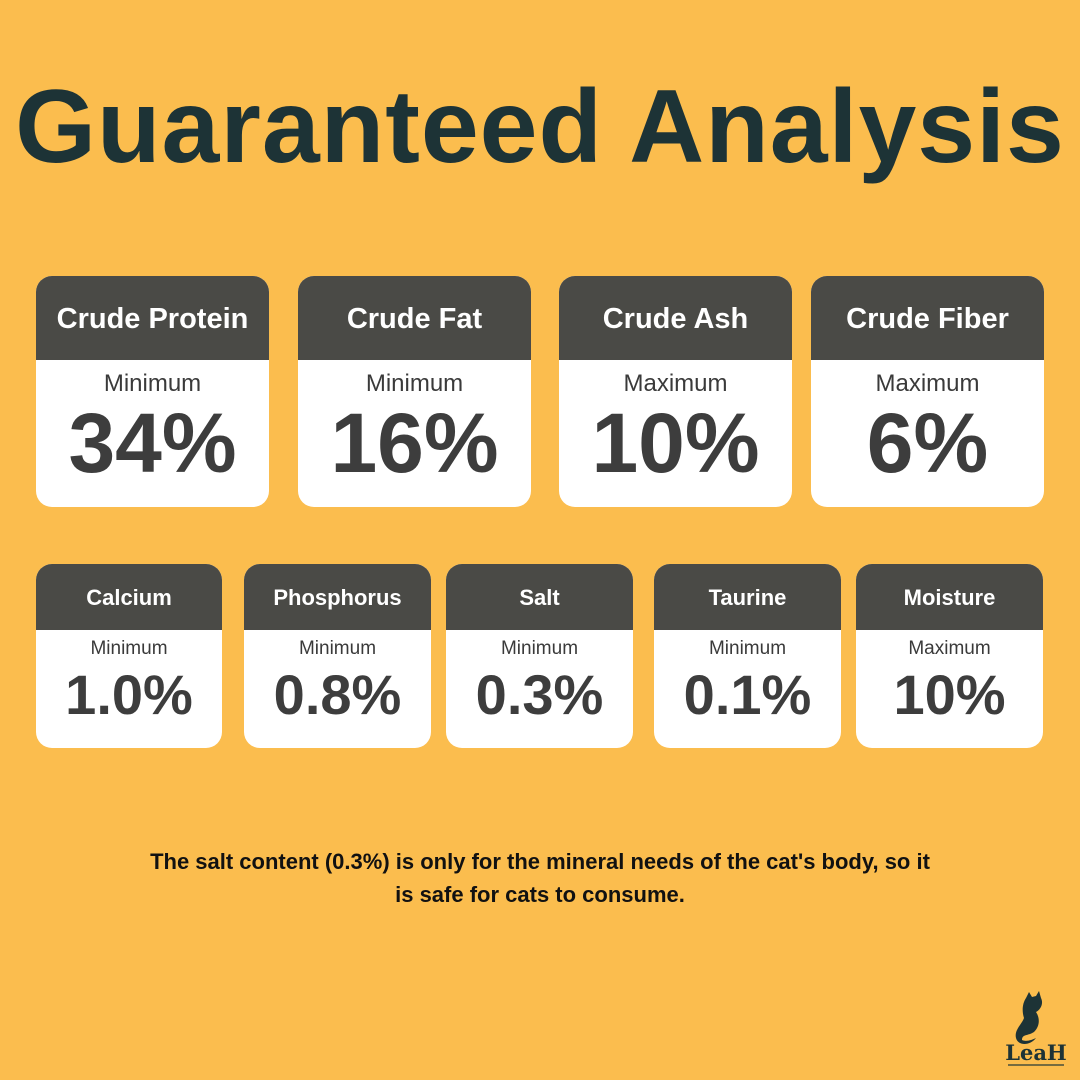 The image size is (1080, 1080). I want to click on nutrient-card-crude-fiber: Crude Fiber Maximum 6%, so click(927, 391).